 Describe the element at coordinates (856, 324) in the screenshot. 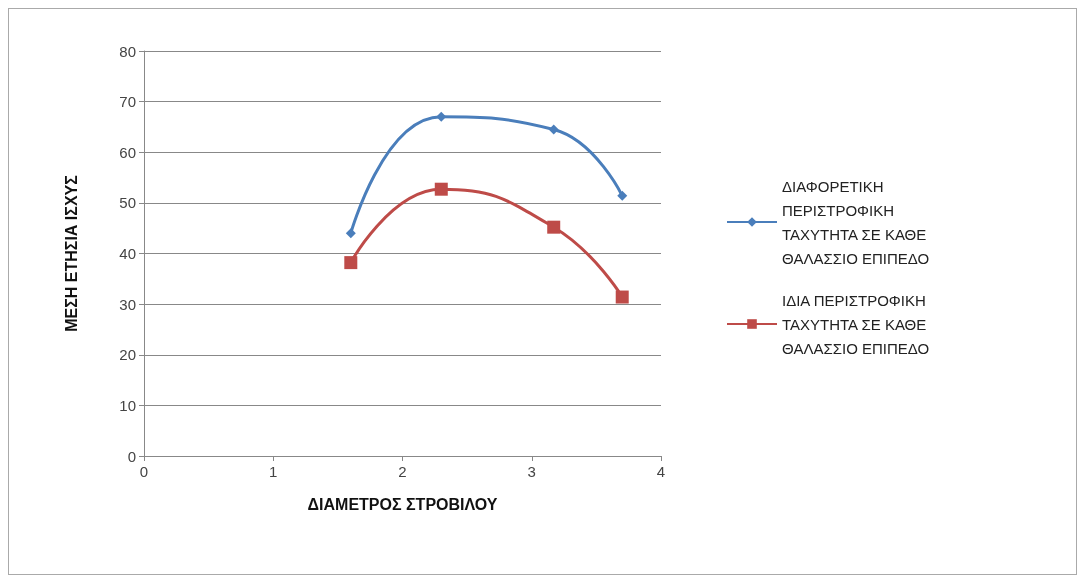

I see `legend-label: ΙΔΙΑ ΠΕΡΙΣΤΡΟΦΙΚΗ ΤΑΧΥΤΗΤΑ ΣΕ ΚΑΘΕ ΘΑΛΑΣΣΙΟ ΕΠΙΠΕΔΟ` at that location.